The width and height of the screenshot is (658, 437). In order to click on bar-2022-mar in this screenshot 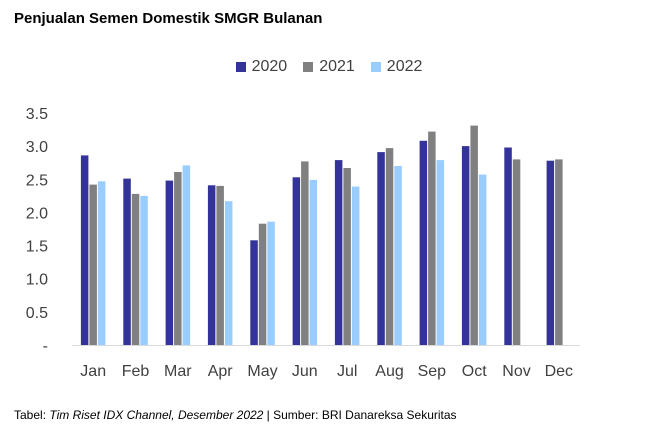, I will do `click(186, 255)`.